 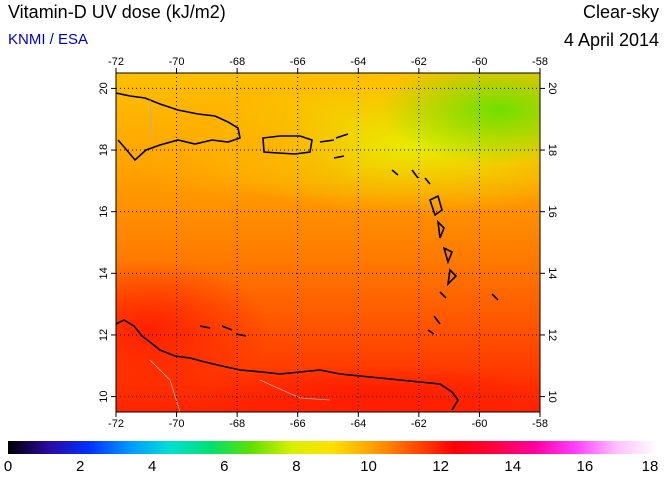 I want to click on colorbar-label: 18, so click(x=650, y=466).